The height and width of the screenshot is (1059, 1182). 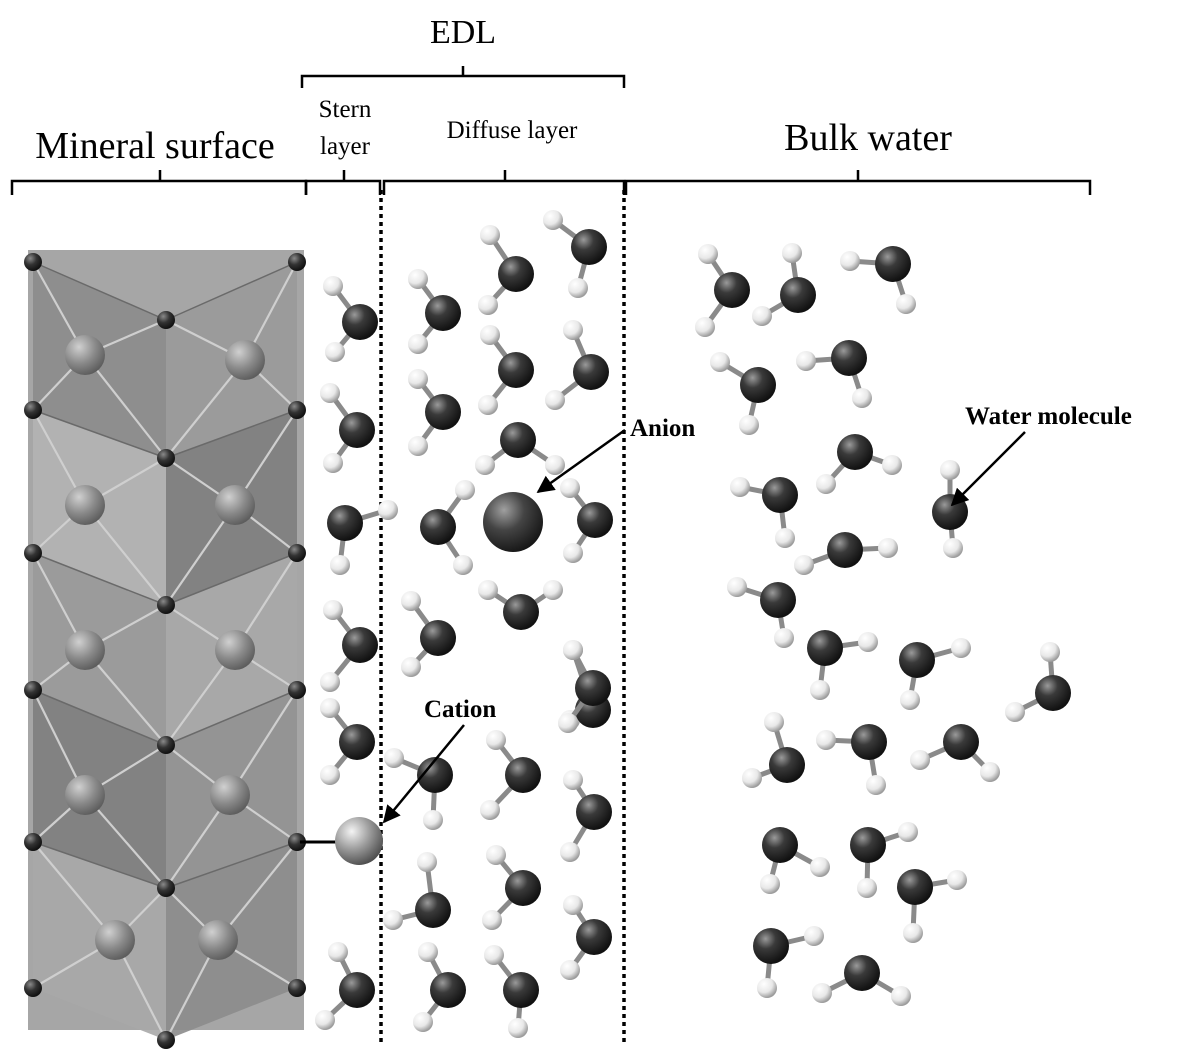 I want to click on bulk-water-bracket, so click(x=858, y=182).